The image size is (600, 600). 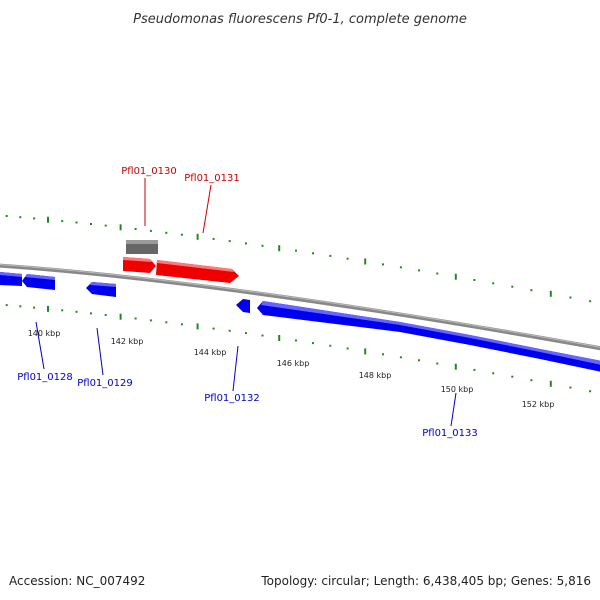 I want to click on gene-Pfl01_0129-arrow, so click(x=101, y=289).